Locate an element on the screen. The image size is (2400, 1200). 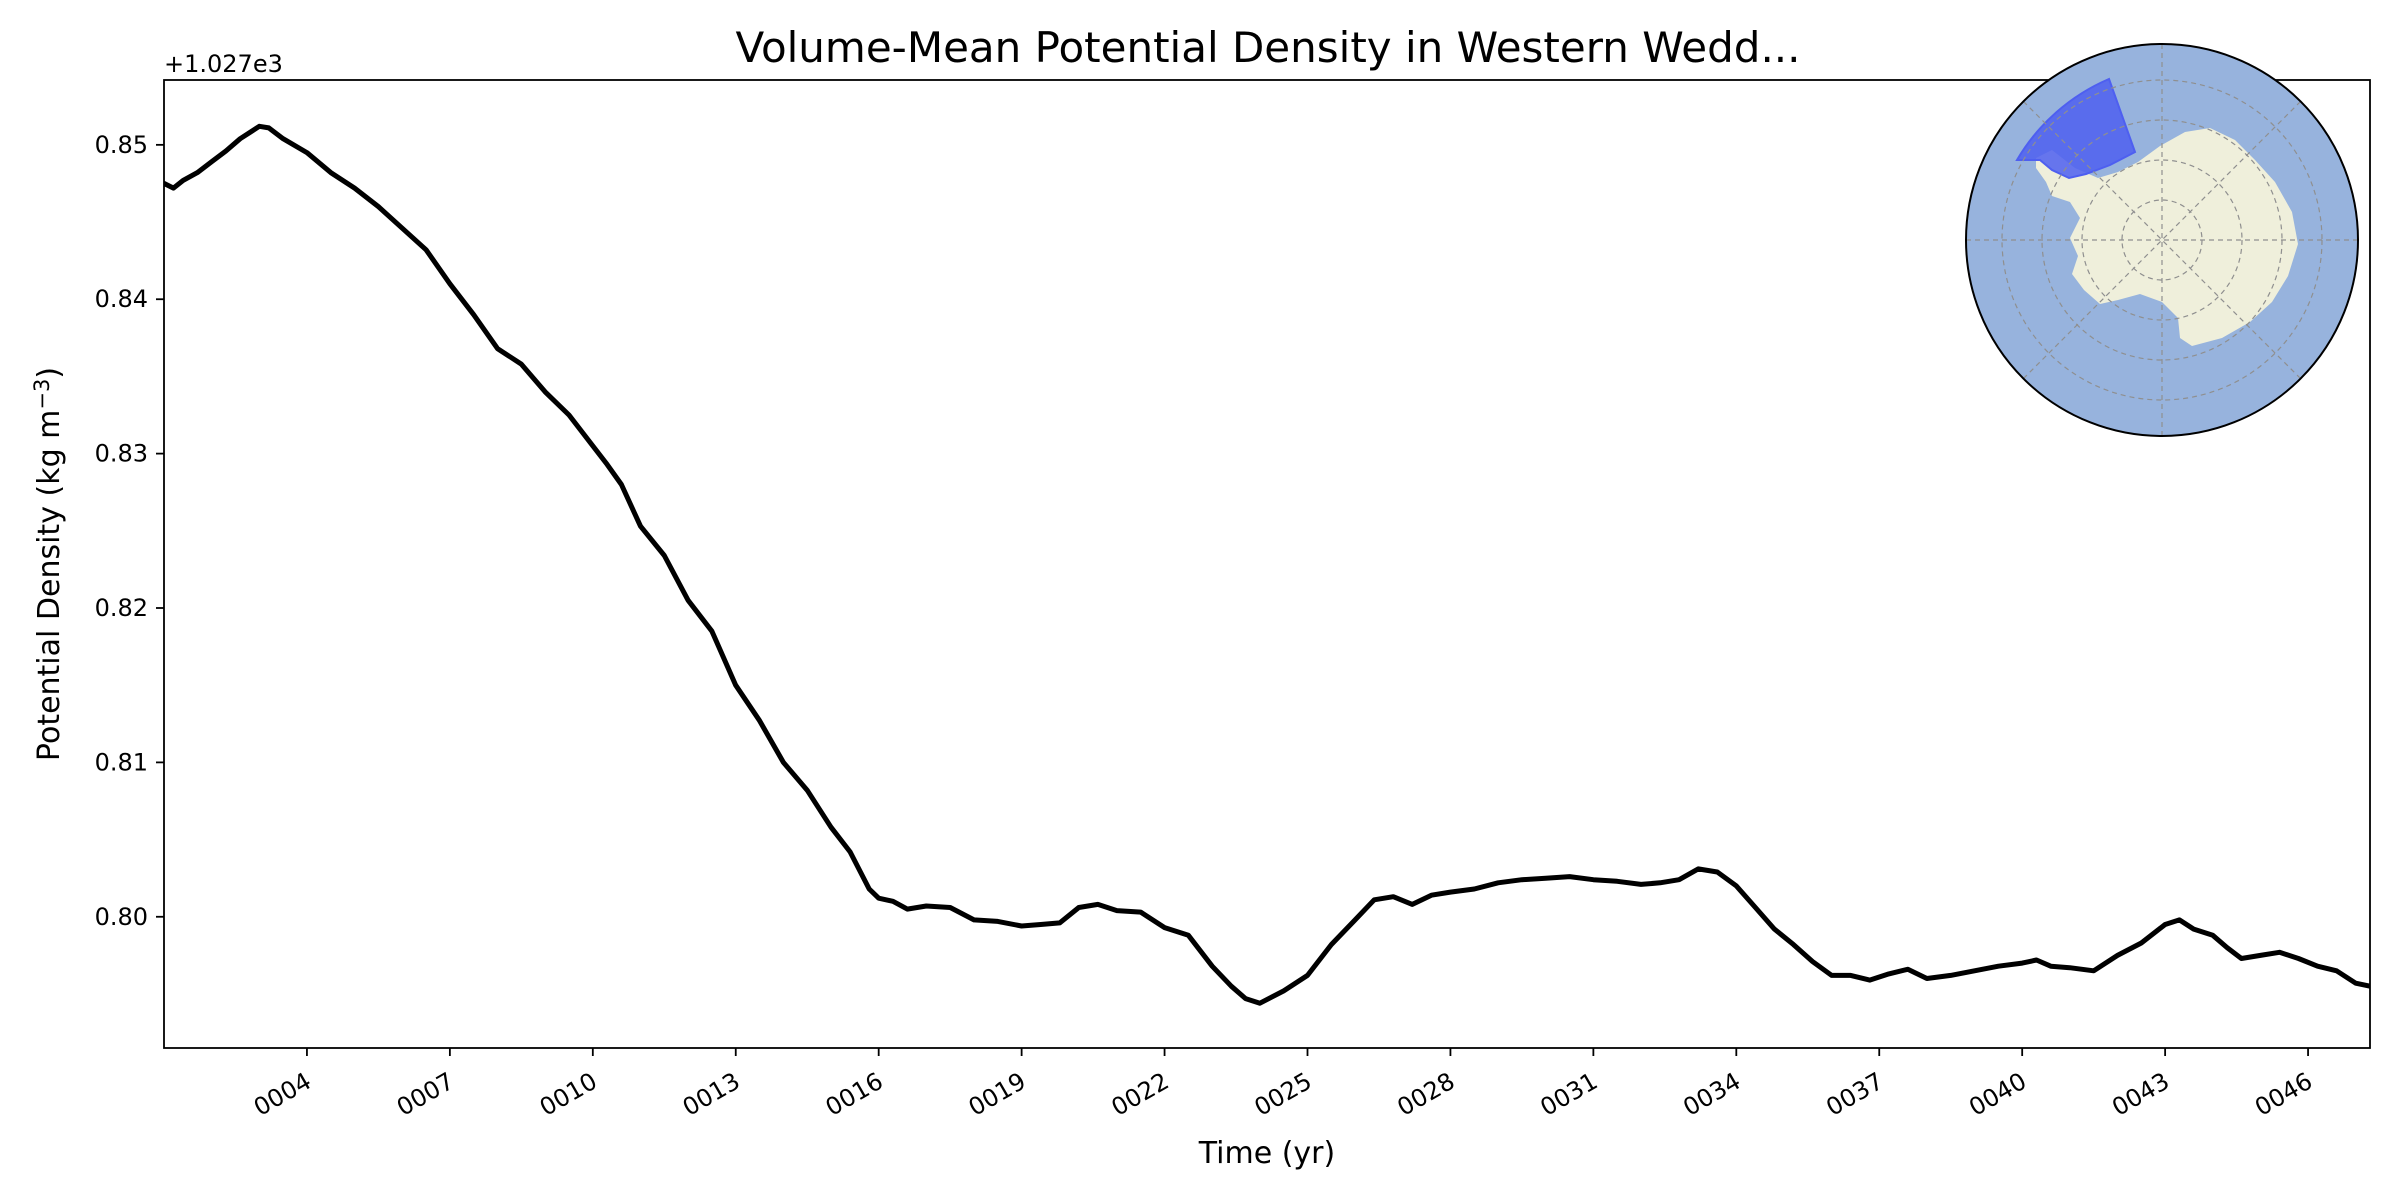
y-tick-label: 0.81 is located at coordinates (121, 762).